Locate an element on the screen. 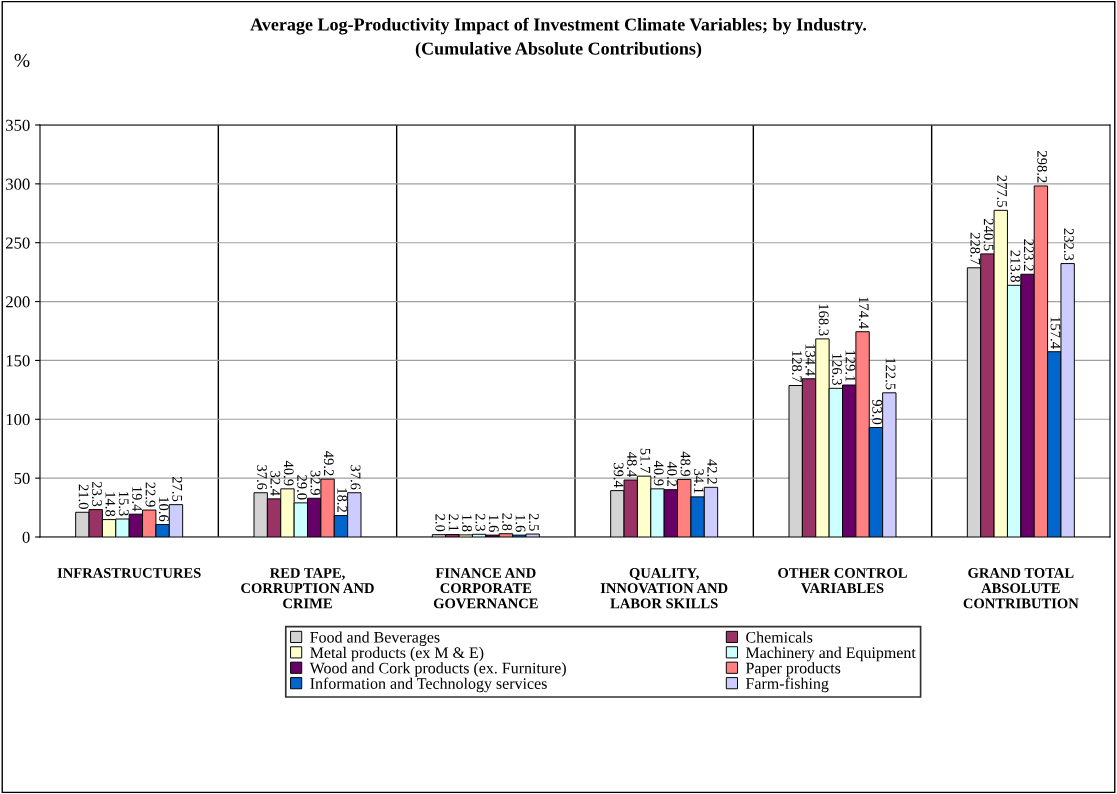 This screenshot has width=1117, height=794. legend-label: Paper products is located at coordinates (793, 669).